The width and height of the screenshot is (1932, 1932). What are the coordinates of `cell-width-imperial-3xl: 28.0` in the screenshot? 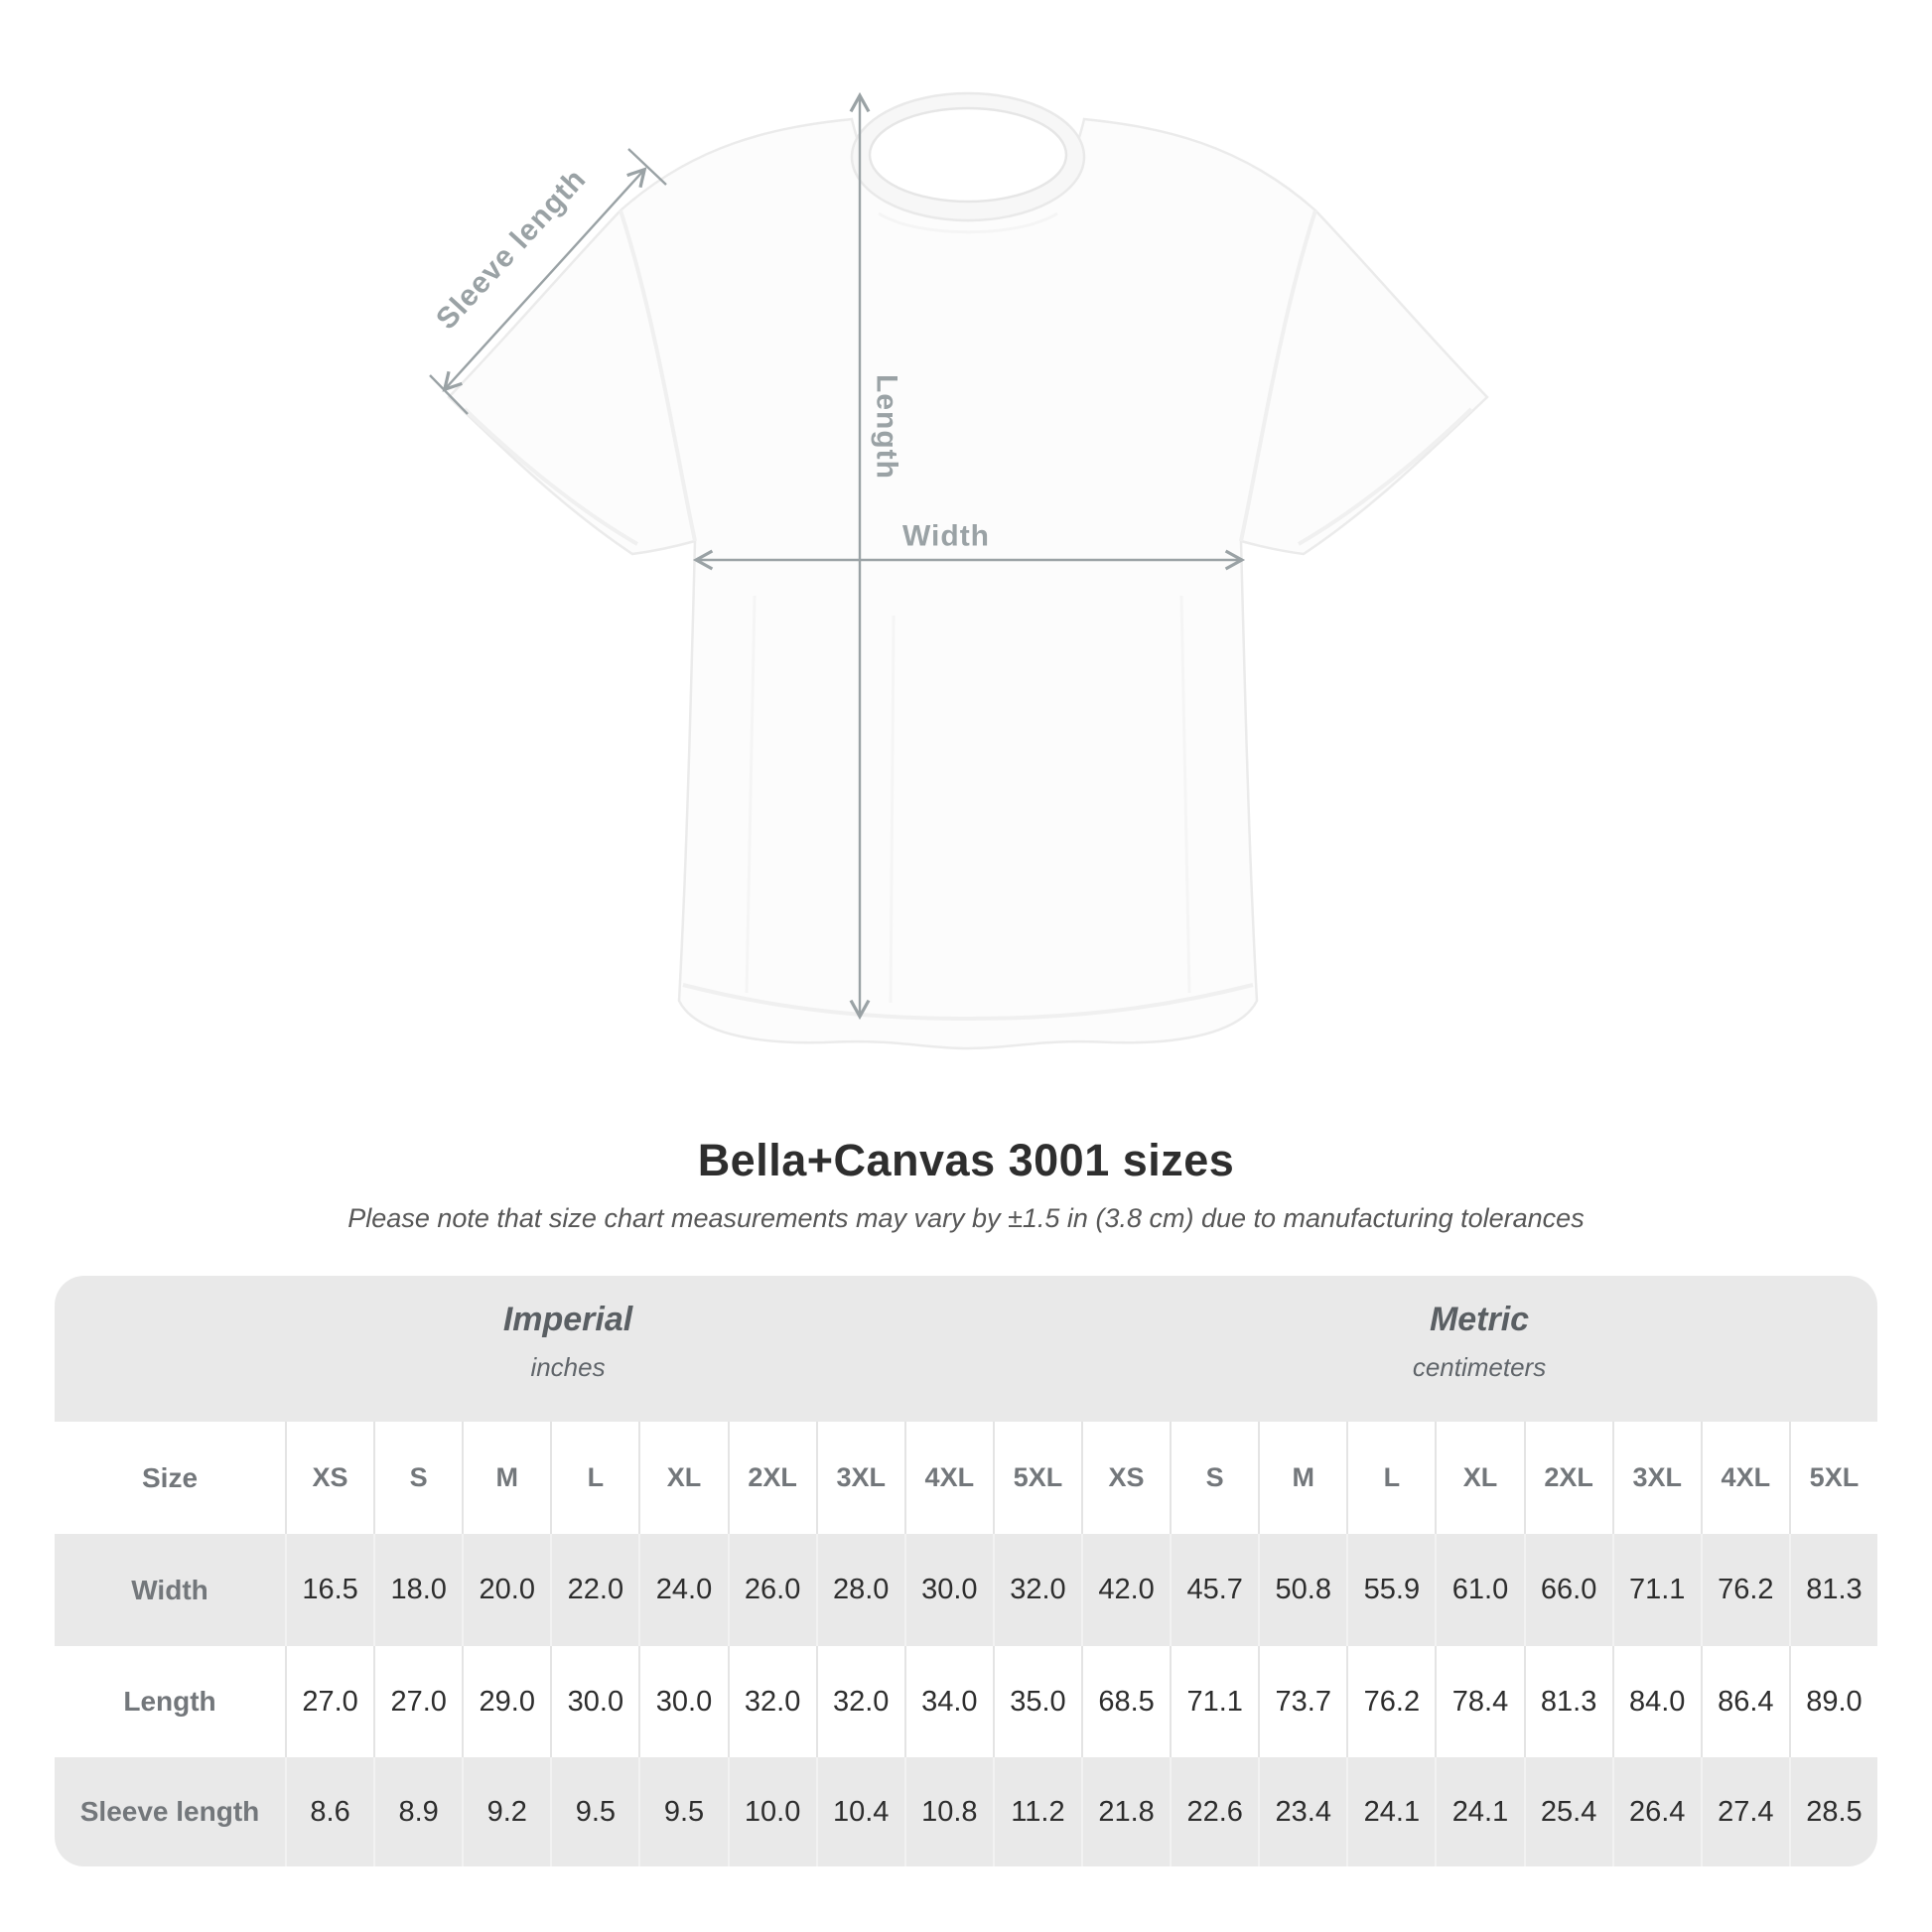 It's located at (860, 1590).